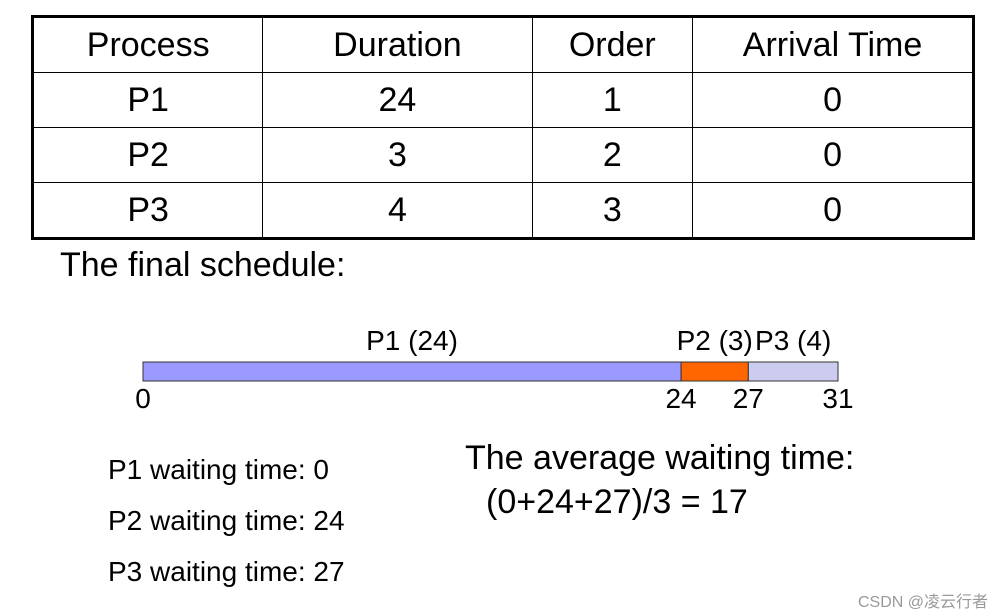 This screenshot has height=616, width=1002. I want to click on waiting-line: P2 waiting time: 24, so click(226, 520).